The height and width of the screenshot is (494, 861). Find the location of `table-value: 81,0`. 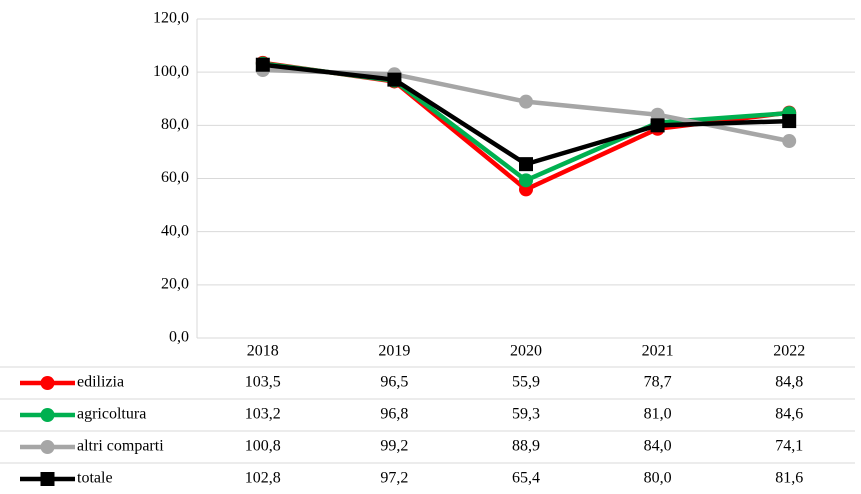

table-value: 81,0 is located at coordinates (658, 414).